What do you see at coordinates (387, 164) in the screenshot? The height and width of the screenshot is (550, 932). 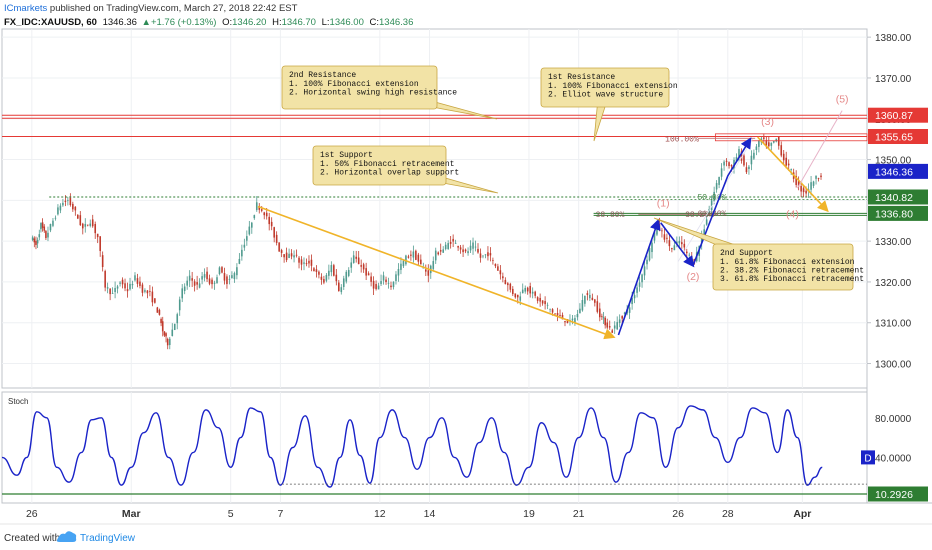 I see `callout-line: 1. 50% Fibonacci retracement` at bounding box center [387, 164].